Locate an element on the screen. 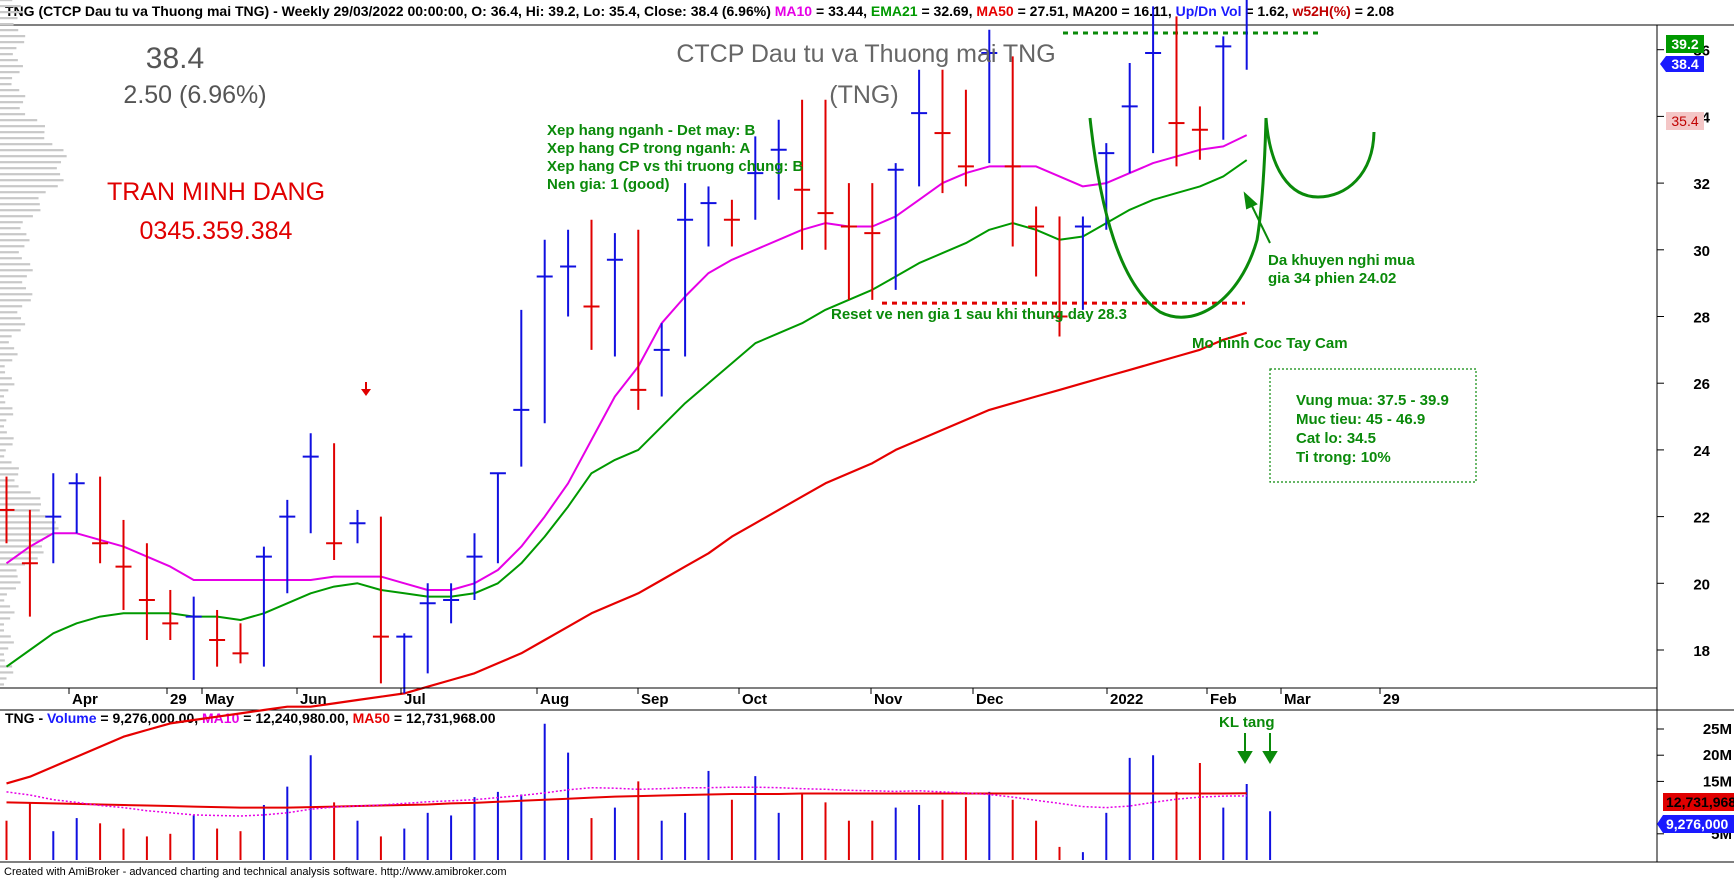  price-tick-label: 22 is located at coordinates (1701, 518).